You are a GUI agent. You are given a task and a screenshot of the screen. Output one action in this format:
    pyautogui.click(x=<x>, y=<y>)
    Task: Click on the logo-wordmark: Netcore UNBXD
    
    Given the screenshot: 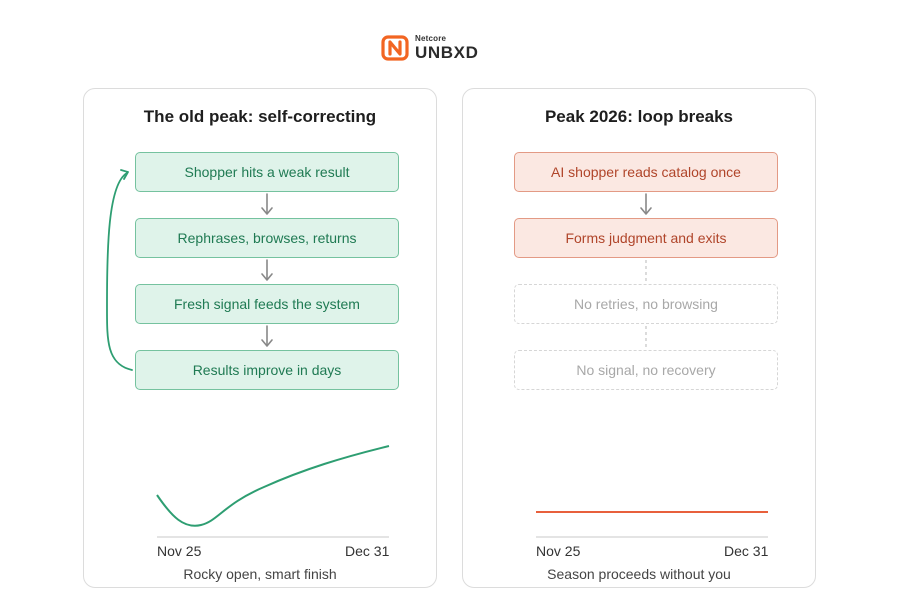 What is the action you would take?
    pyautogui.click(x=447, y=48)
    